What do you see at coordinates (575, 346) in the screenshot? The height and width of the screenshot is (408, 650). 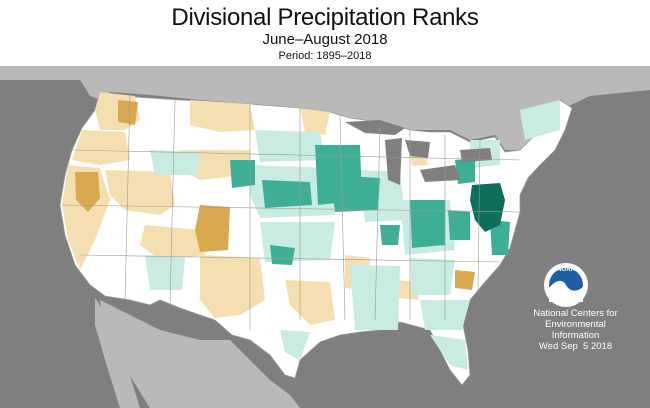 I see `credit-date: Wed Sep 5 2018` at bounding box center [575, 346].